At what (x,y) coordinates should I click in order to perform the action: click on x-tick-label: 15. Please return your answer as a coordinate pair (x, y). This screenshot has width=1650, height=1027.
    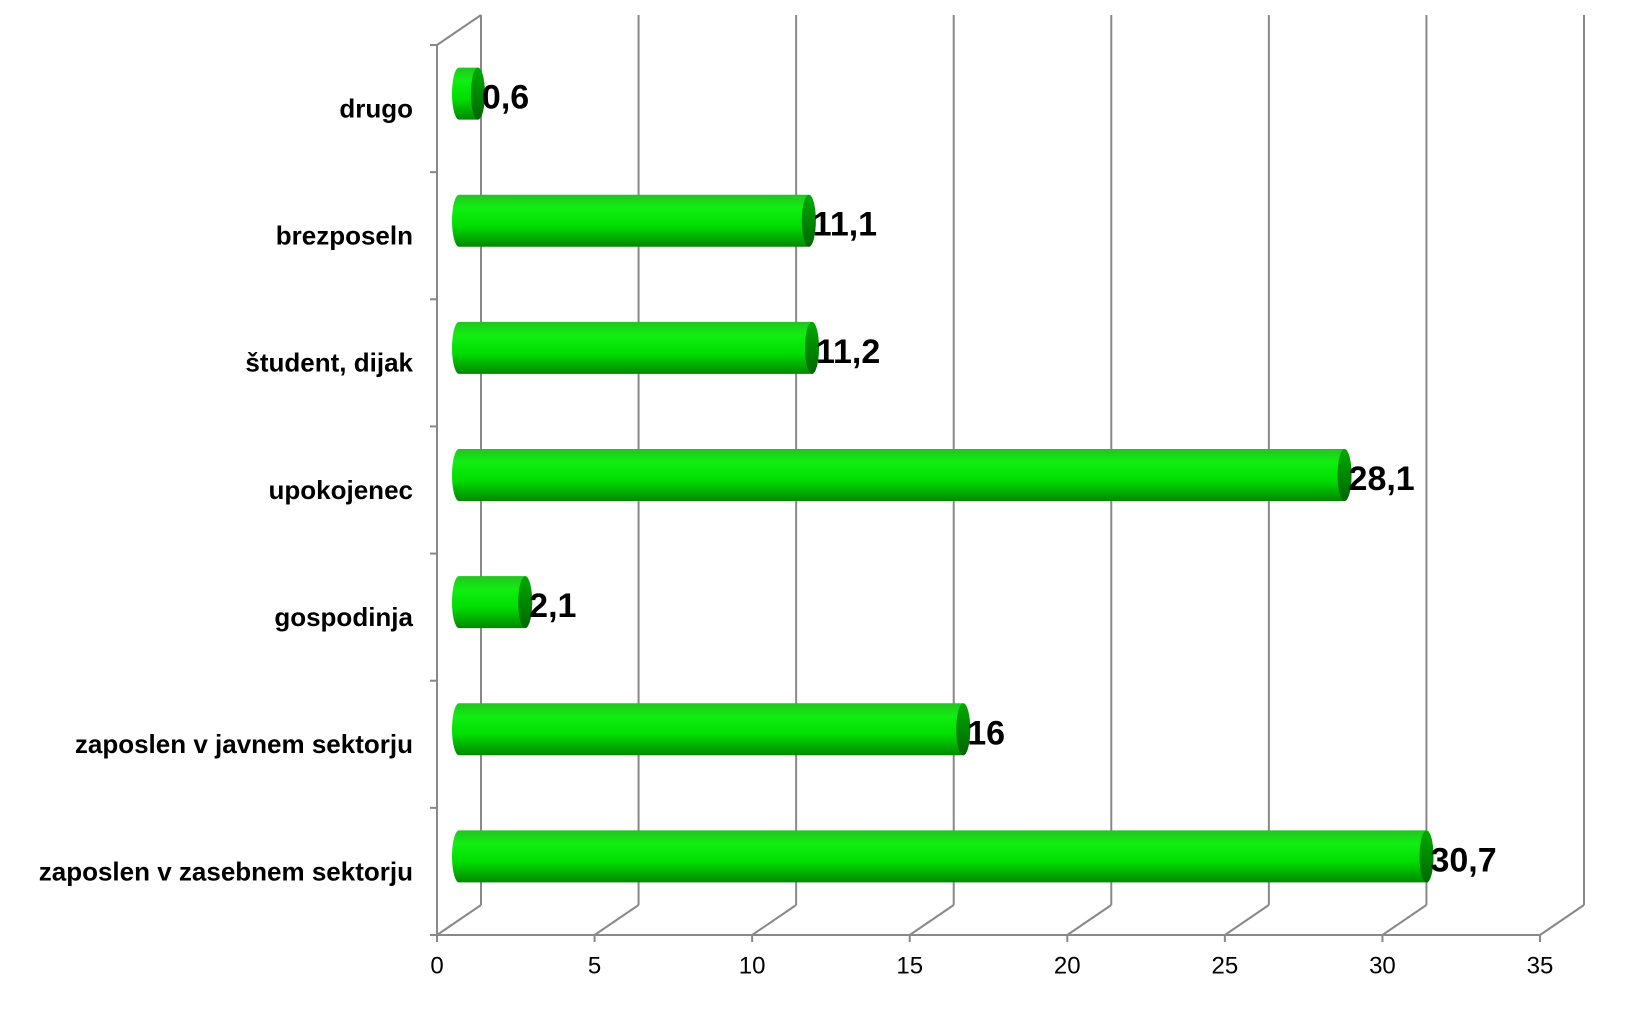
    Looking at the image, I should click on (909, 965).